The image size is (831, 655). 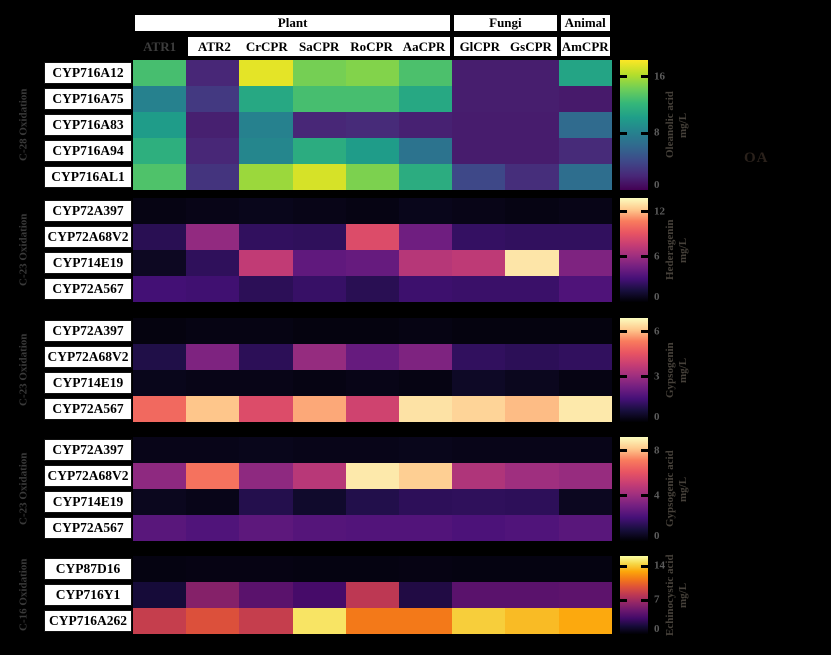 What do you see at coordinates (88, 211) in the screenshot?
I see `row-label: CYP72A397` at bounding box center [88, 211].